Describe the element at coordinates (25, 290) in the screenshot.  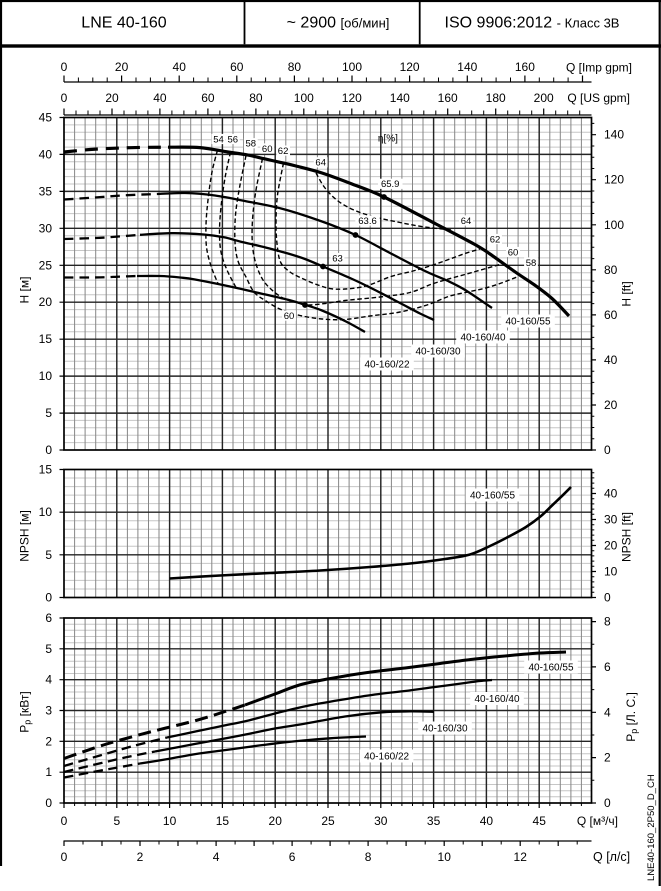
I see `svg-text: H [м]` at that location.